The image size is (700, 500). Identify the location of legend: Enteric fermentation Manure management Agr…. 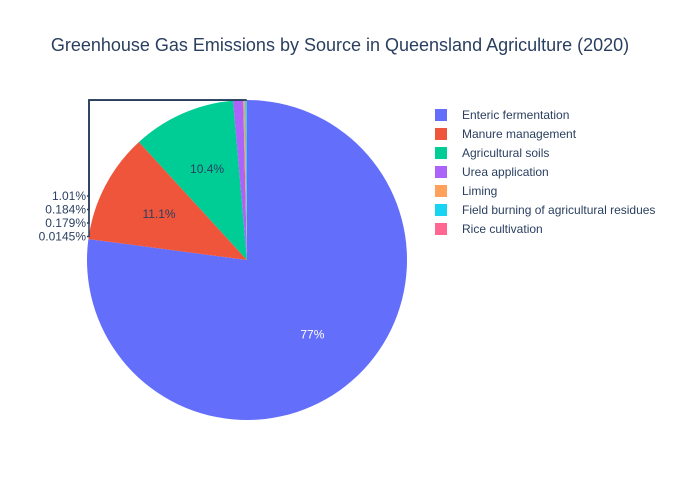
(545, 172).